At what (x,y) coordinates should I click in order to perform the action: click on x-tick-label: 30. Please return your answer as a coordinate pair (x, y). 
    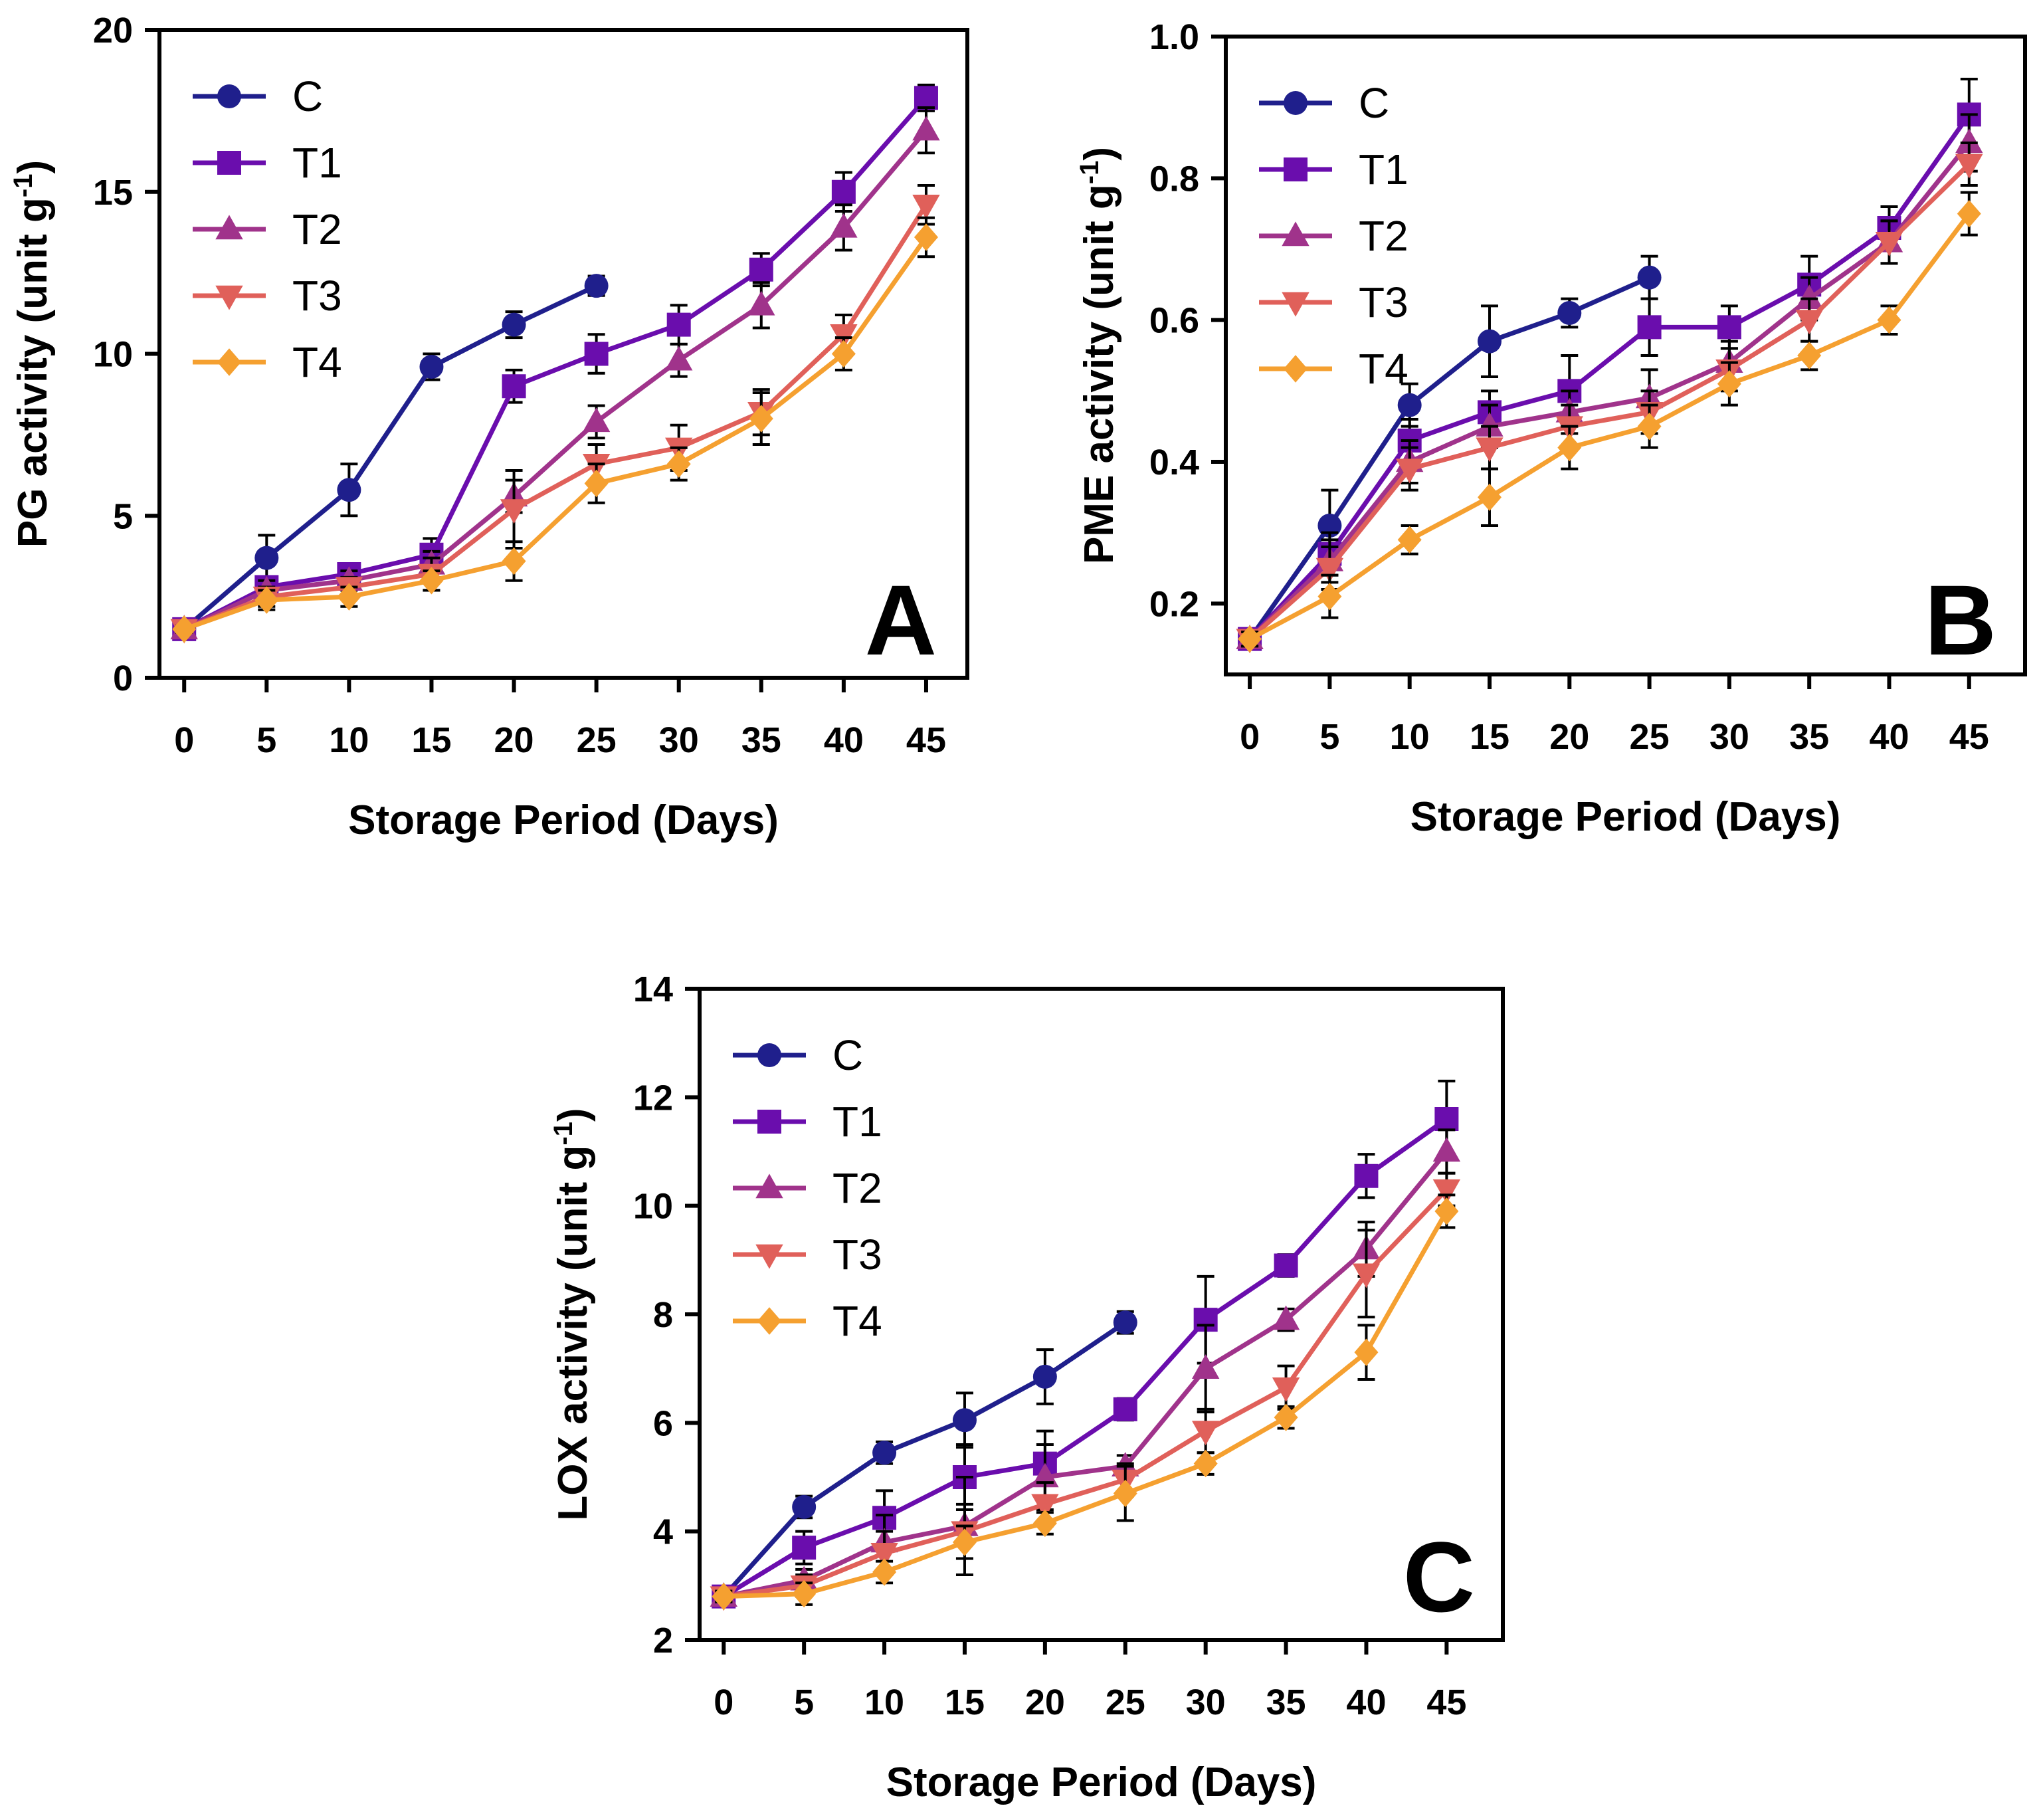
    Looking at the image, I should click on (1206, 1702).